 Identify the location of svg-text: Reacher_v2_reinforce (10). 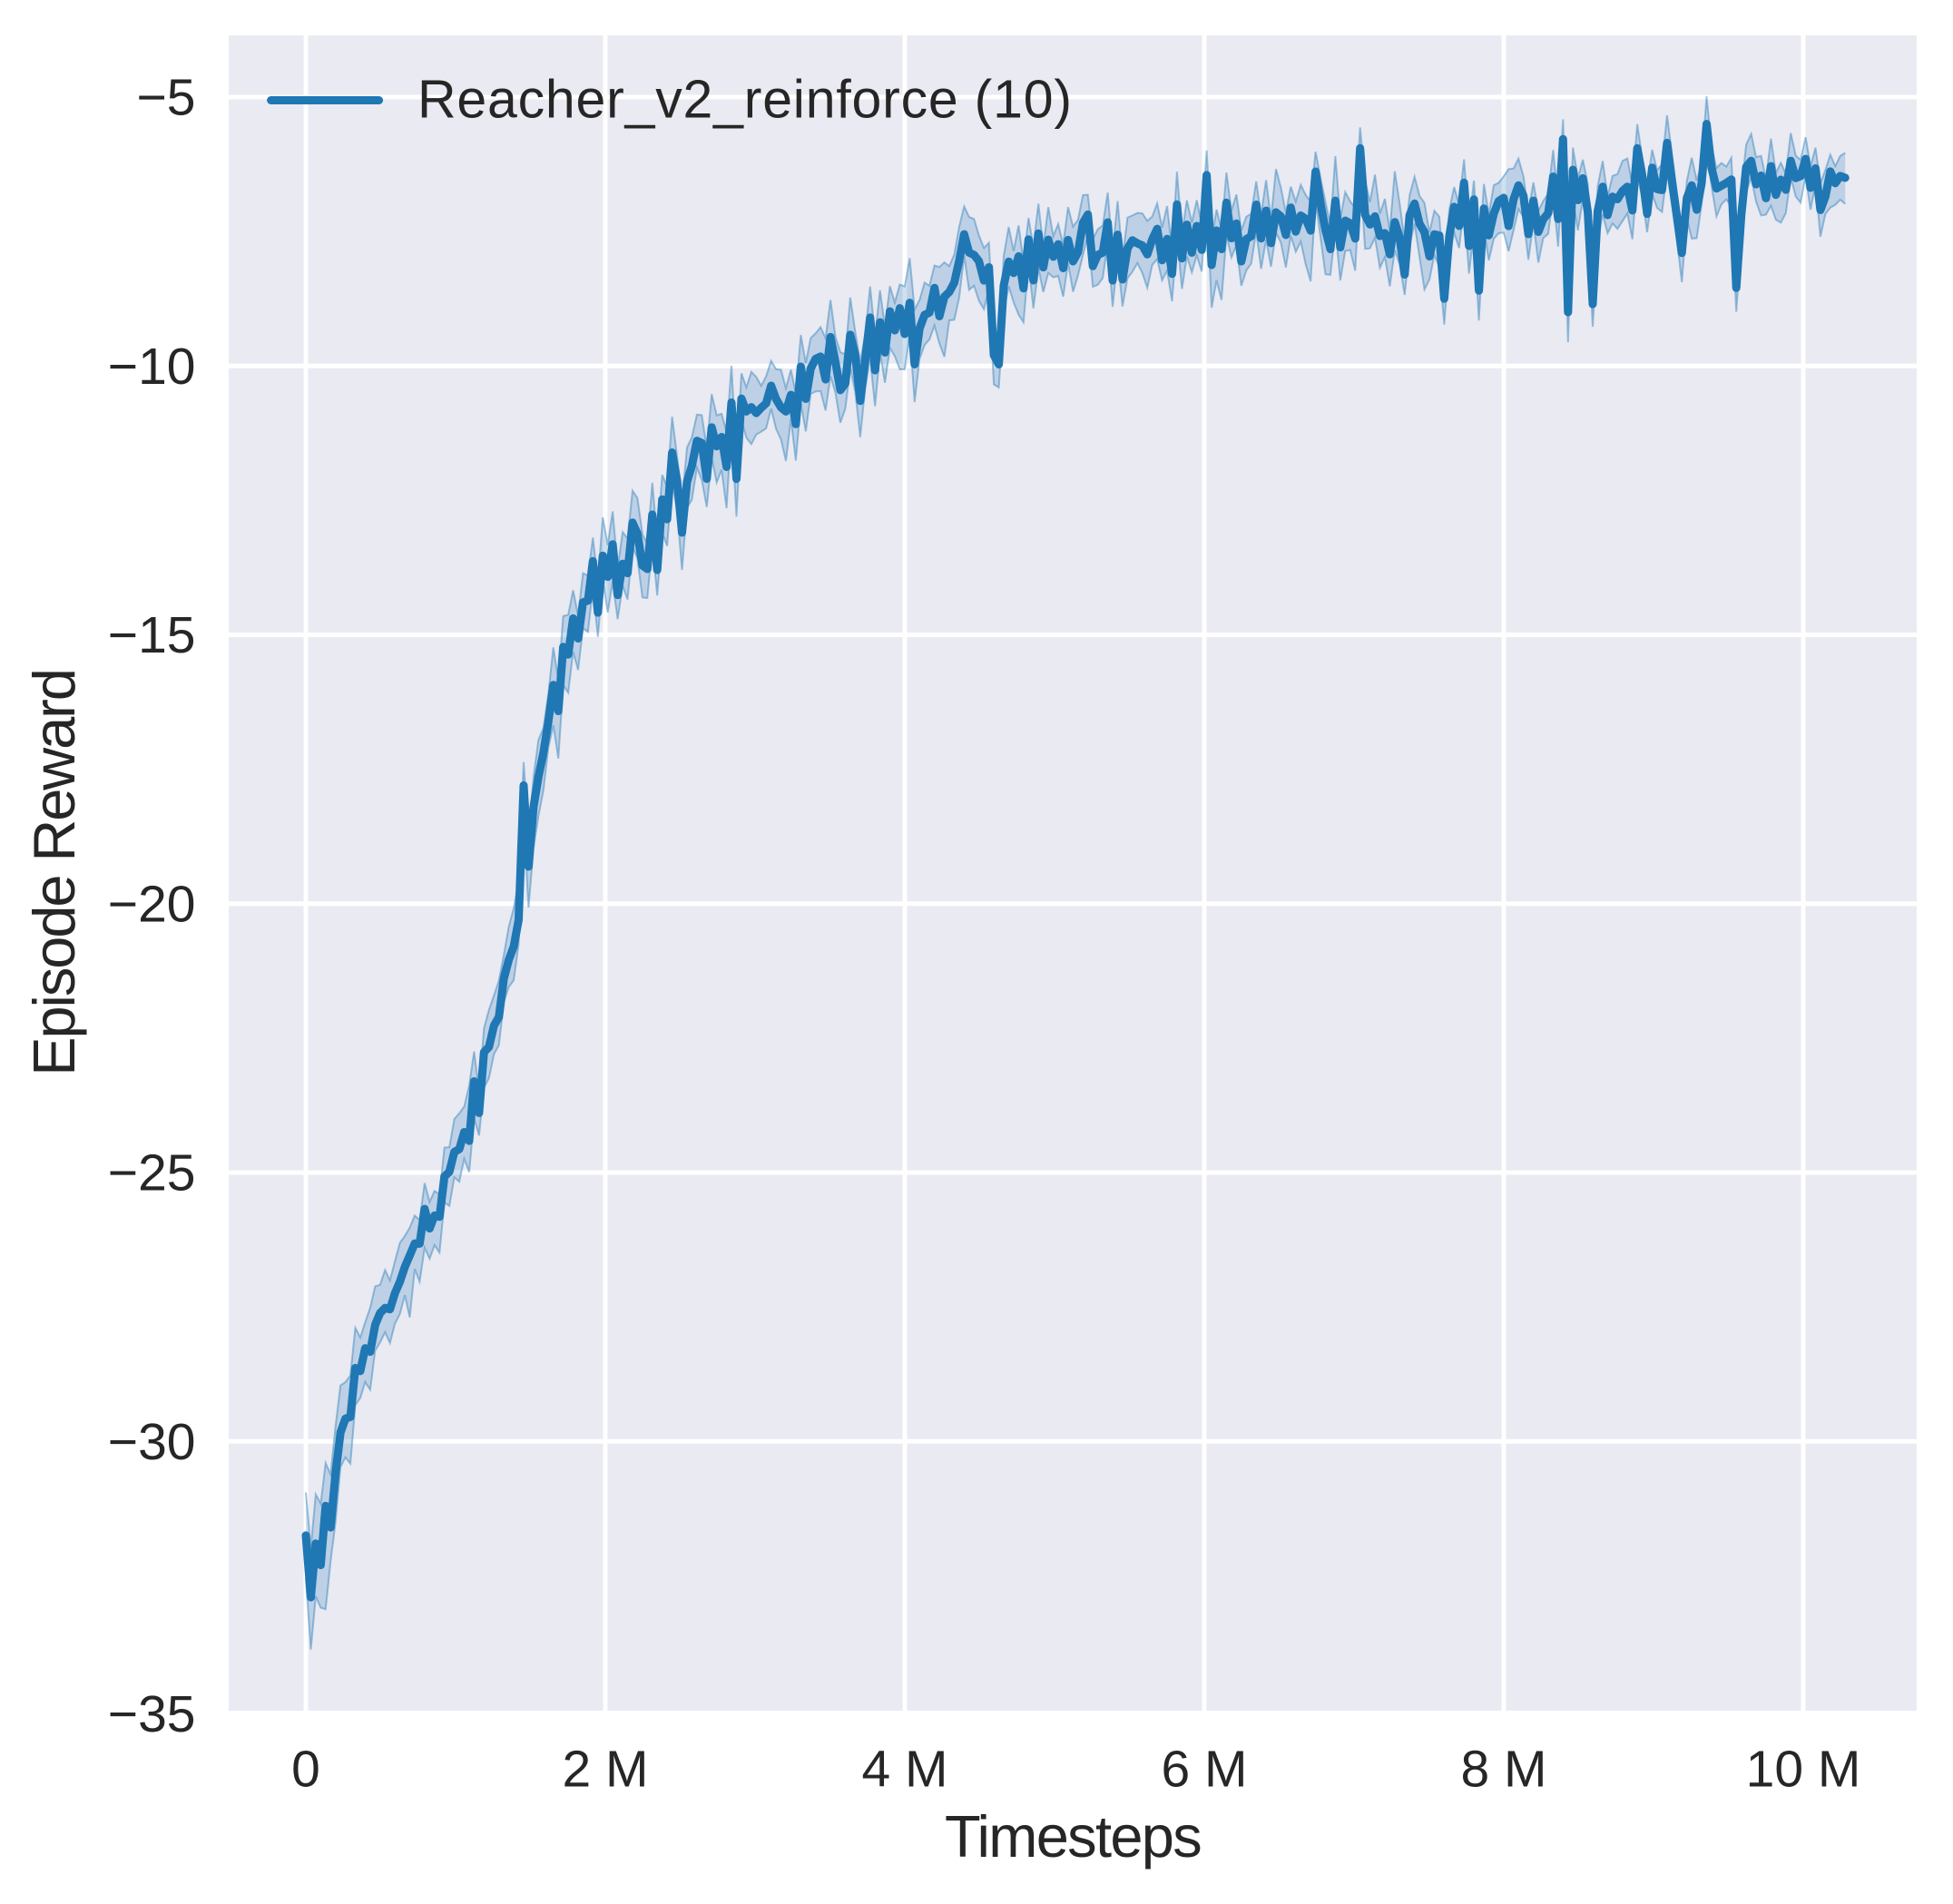
(745, 100).